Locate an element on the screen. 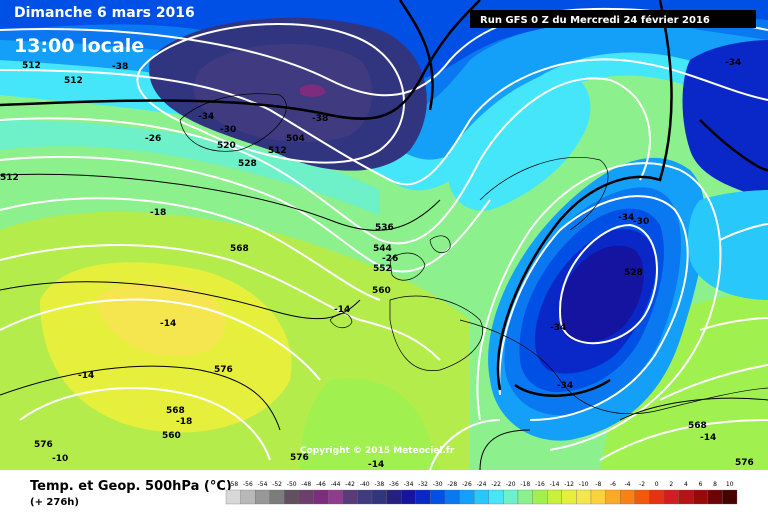 This screenshot has height=516, width=768. forecast-hour: (+ 276h) is located at coordinates (54, 502).